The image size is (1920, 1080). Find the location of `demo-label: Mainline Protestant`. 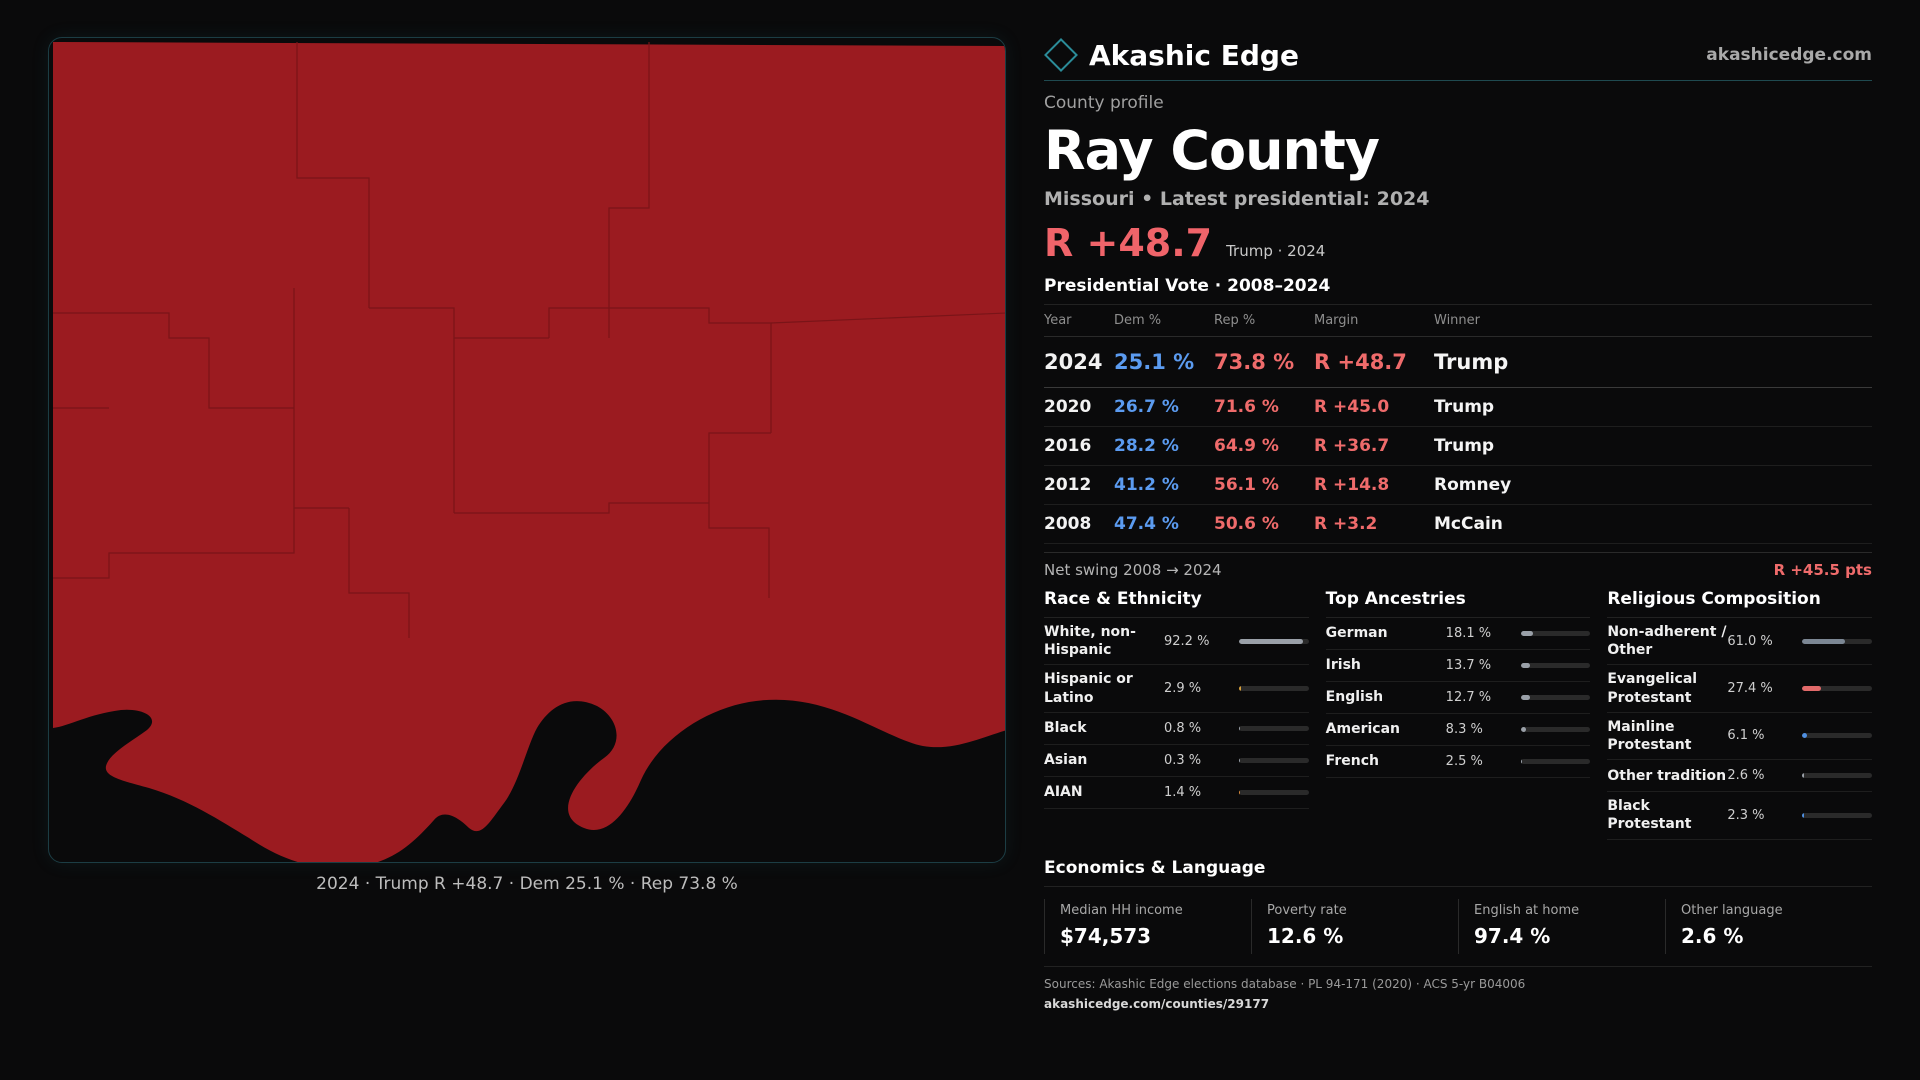

demo-label: Mainline Protestant is located at coordinates (1649, 735).